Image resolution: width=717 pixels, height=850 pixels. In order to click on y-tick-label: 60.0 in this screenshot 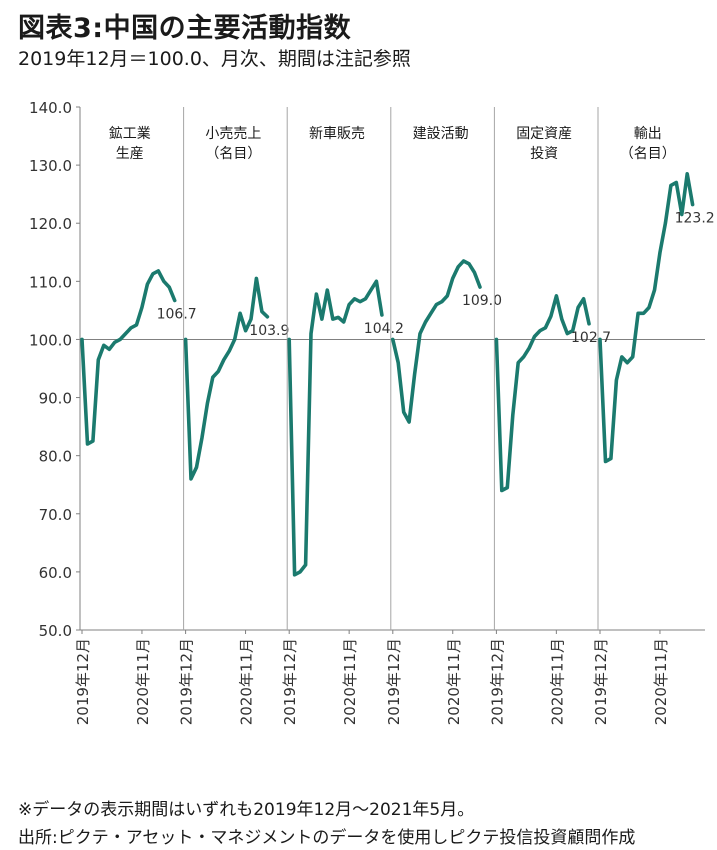, I will do `click(55, 573)`.